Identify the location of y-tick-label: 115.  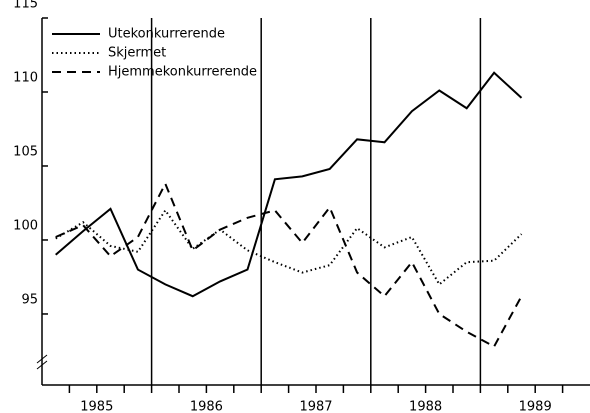
(25, 6).